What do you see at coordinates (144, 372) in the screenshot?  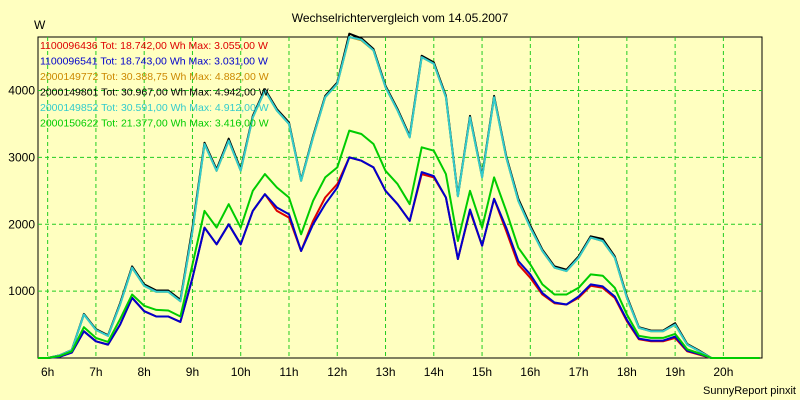 I see `x-tick-label: 8h` at bounding box center [144, 372].